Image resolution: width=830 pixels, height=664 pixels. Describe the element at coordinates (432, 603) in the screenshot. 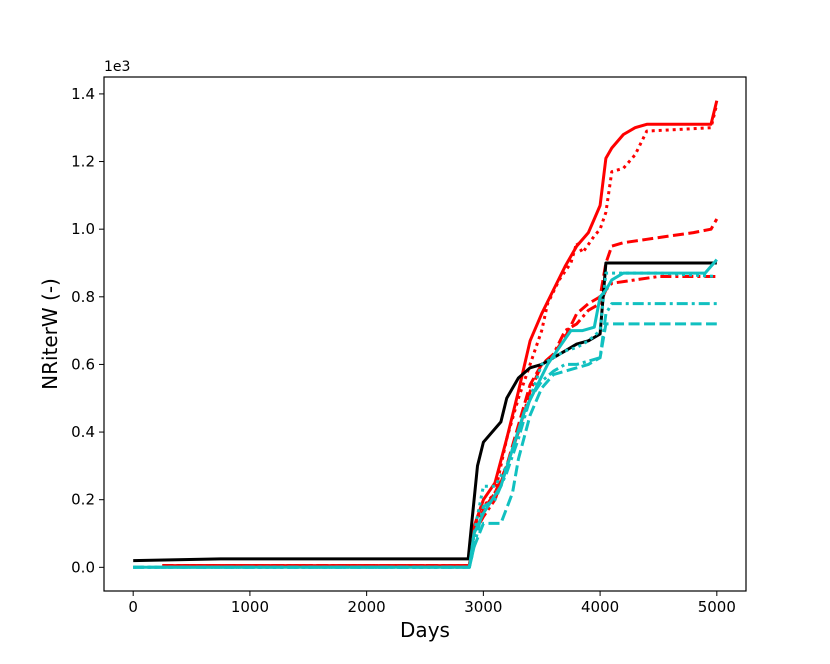

I see `x-axis: 0 1000 2000 3000 4000 5000` at that location.